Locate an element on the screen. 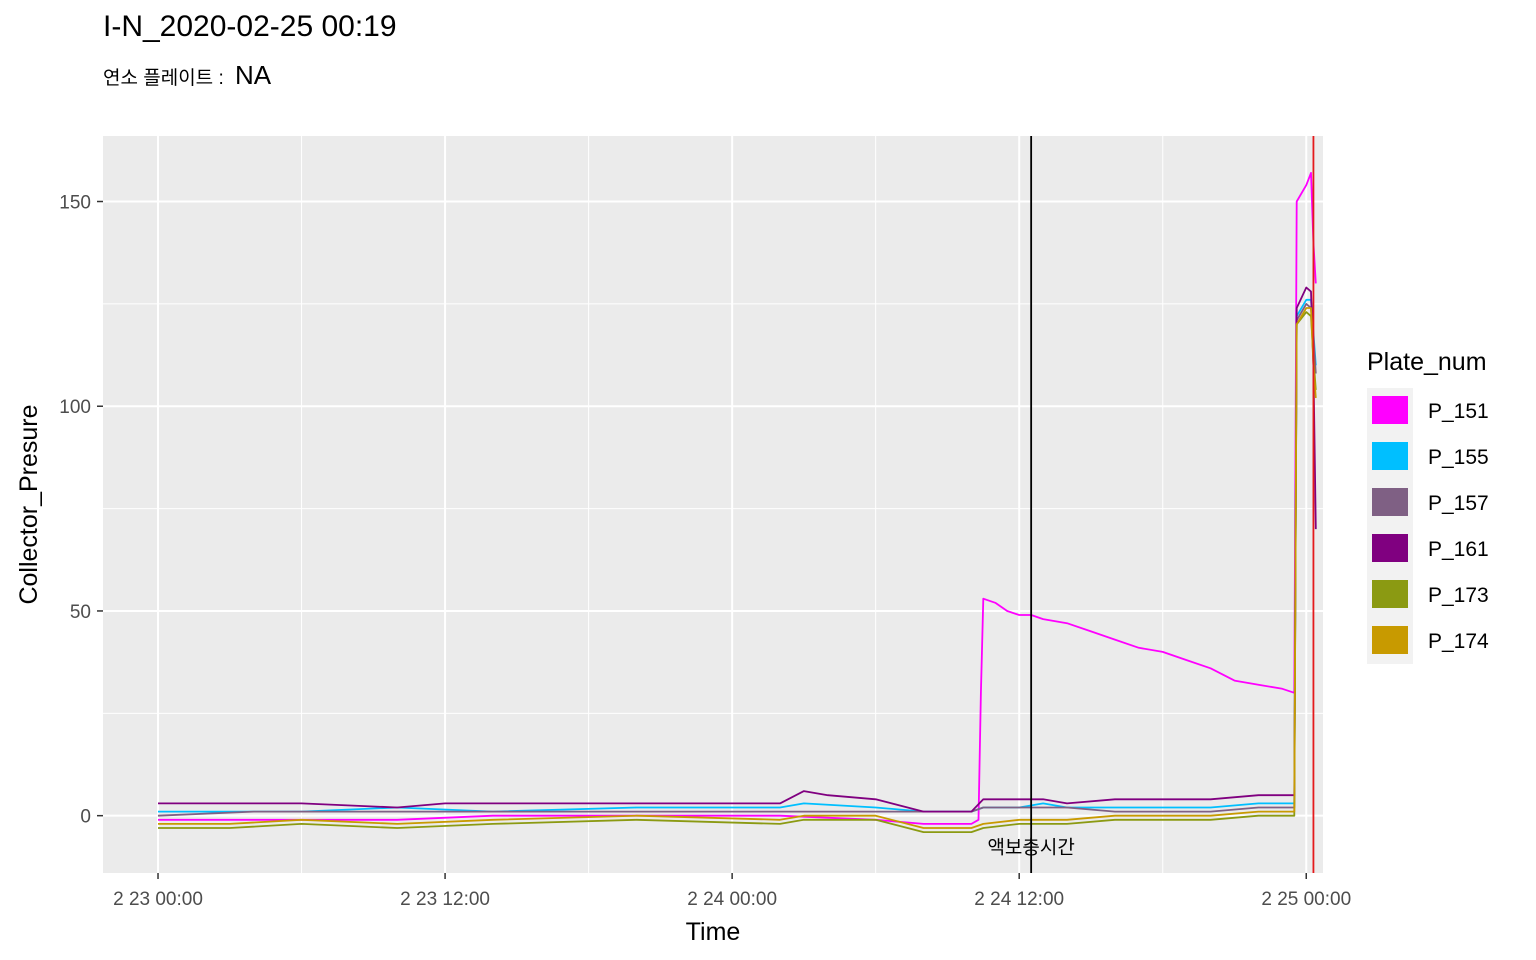 This screenshot has width=1536, height=960. chart-title: I-N_2020-02-25 00:19 is located at coordinates (250, 26).